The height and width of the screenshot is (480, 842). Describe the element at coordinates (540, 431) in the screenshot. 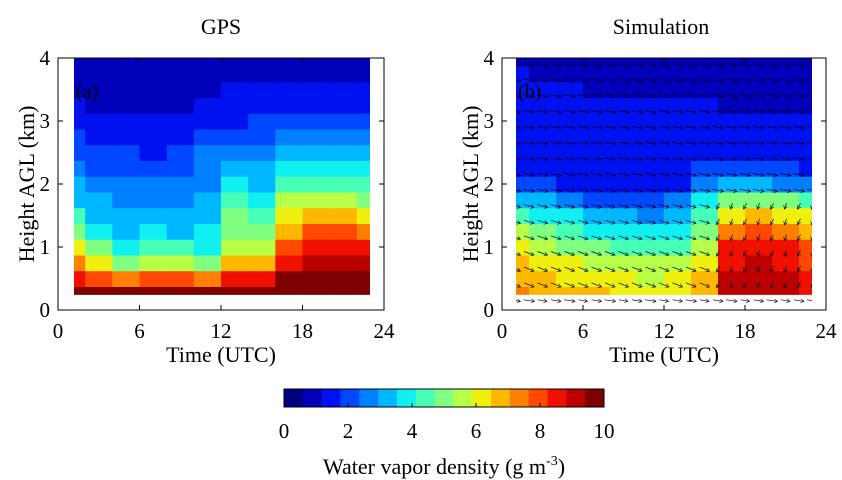

I see `colorbar-tick-label: 8` at that location.